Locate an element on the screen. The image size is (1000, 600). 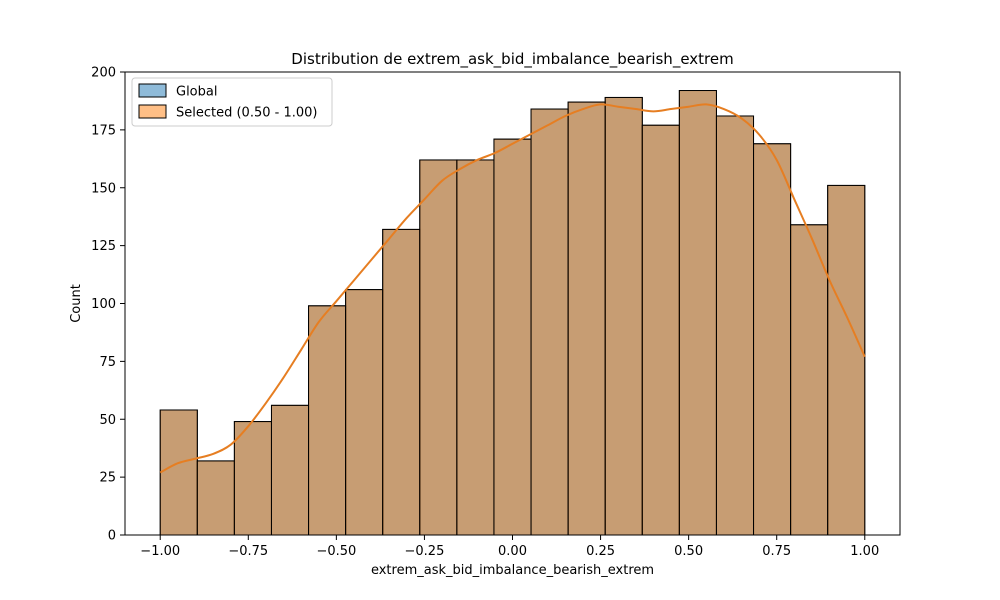
legend-swatch-global is located at coordinates (152, 90).